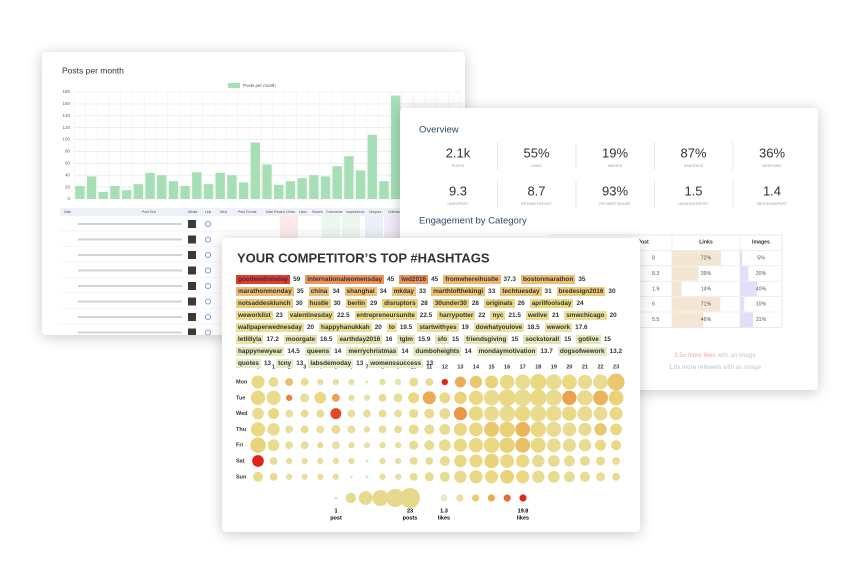 Image resolution: width=860 pixels, height=581 pixels. I want to click on tag-name: wework, so click(558, 327).